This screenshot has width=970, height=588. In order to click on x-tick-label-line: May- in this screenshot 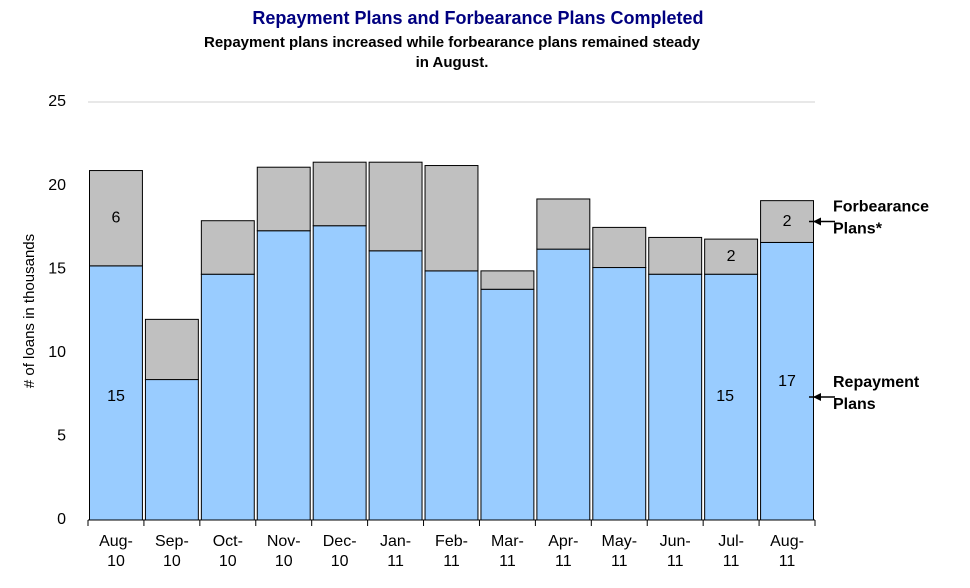, I will do `click(619, 541)`.